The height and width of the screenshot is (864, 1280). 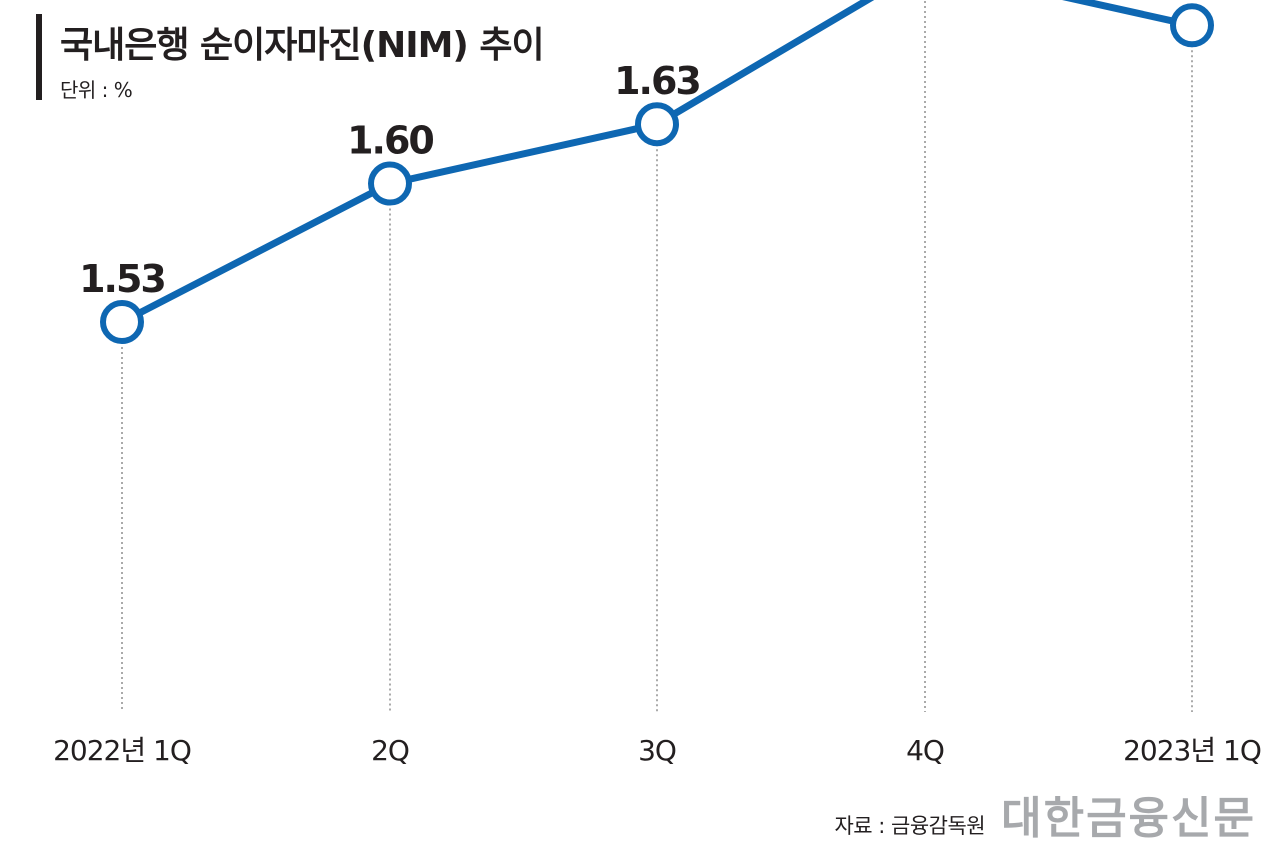 What do you see at coordinates (1192, 2) in the screenshot?
I see `data-label: 1.68` at bounding box center [1192, 2].